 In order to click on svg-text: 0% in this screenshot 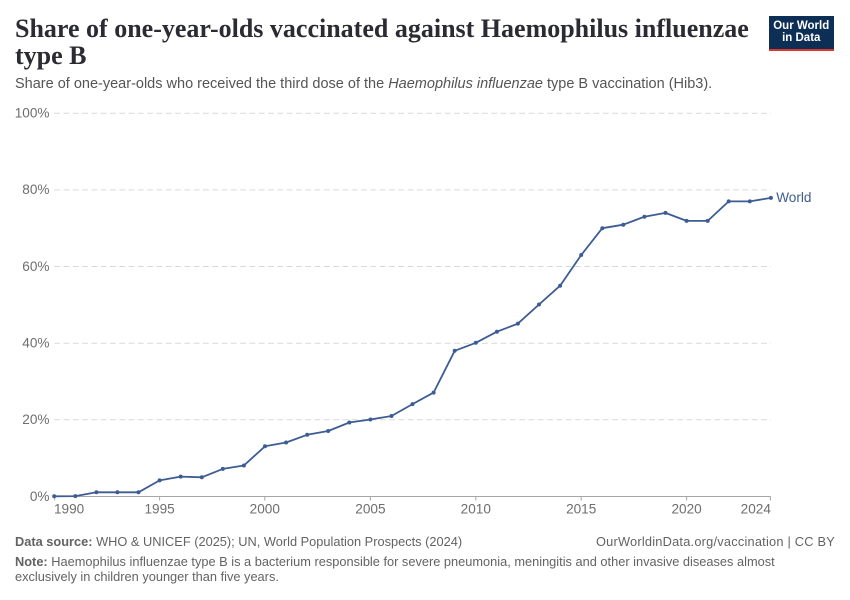, I will do `click(40, 496)`.